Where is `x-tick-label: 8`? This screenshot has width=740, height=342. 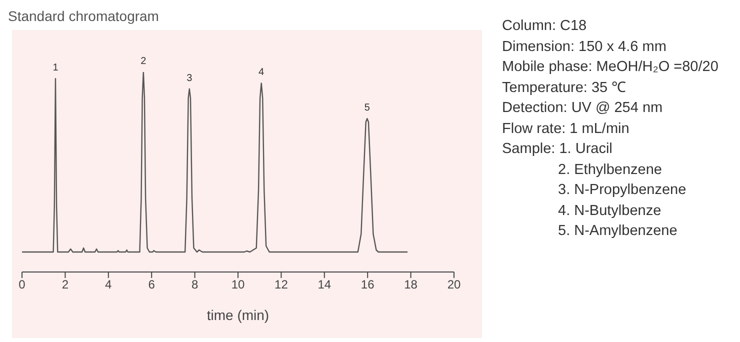
x-tick-label: 8 is located at coordinates (194, 285).